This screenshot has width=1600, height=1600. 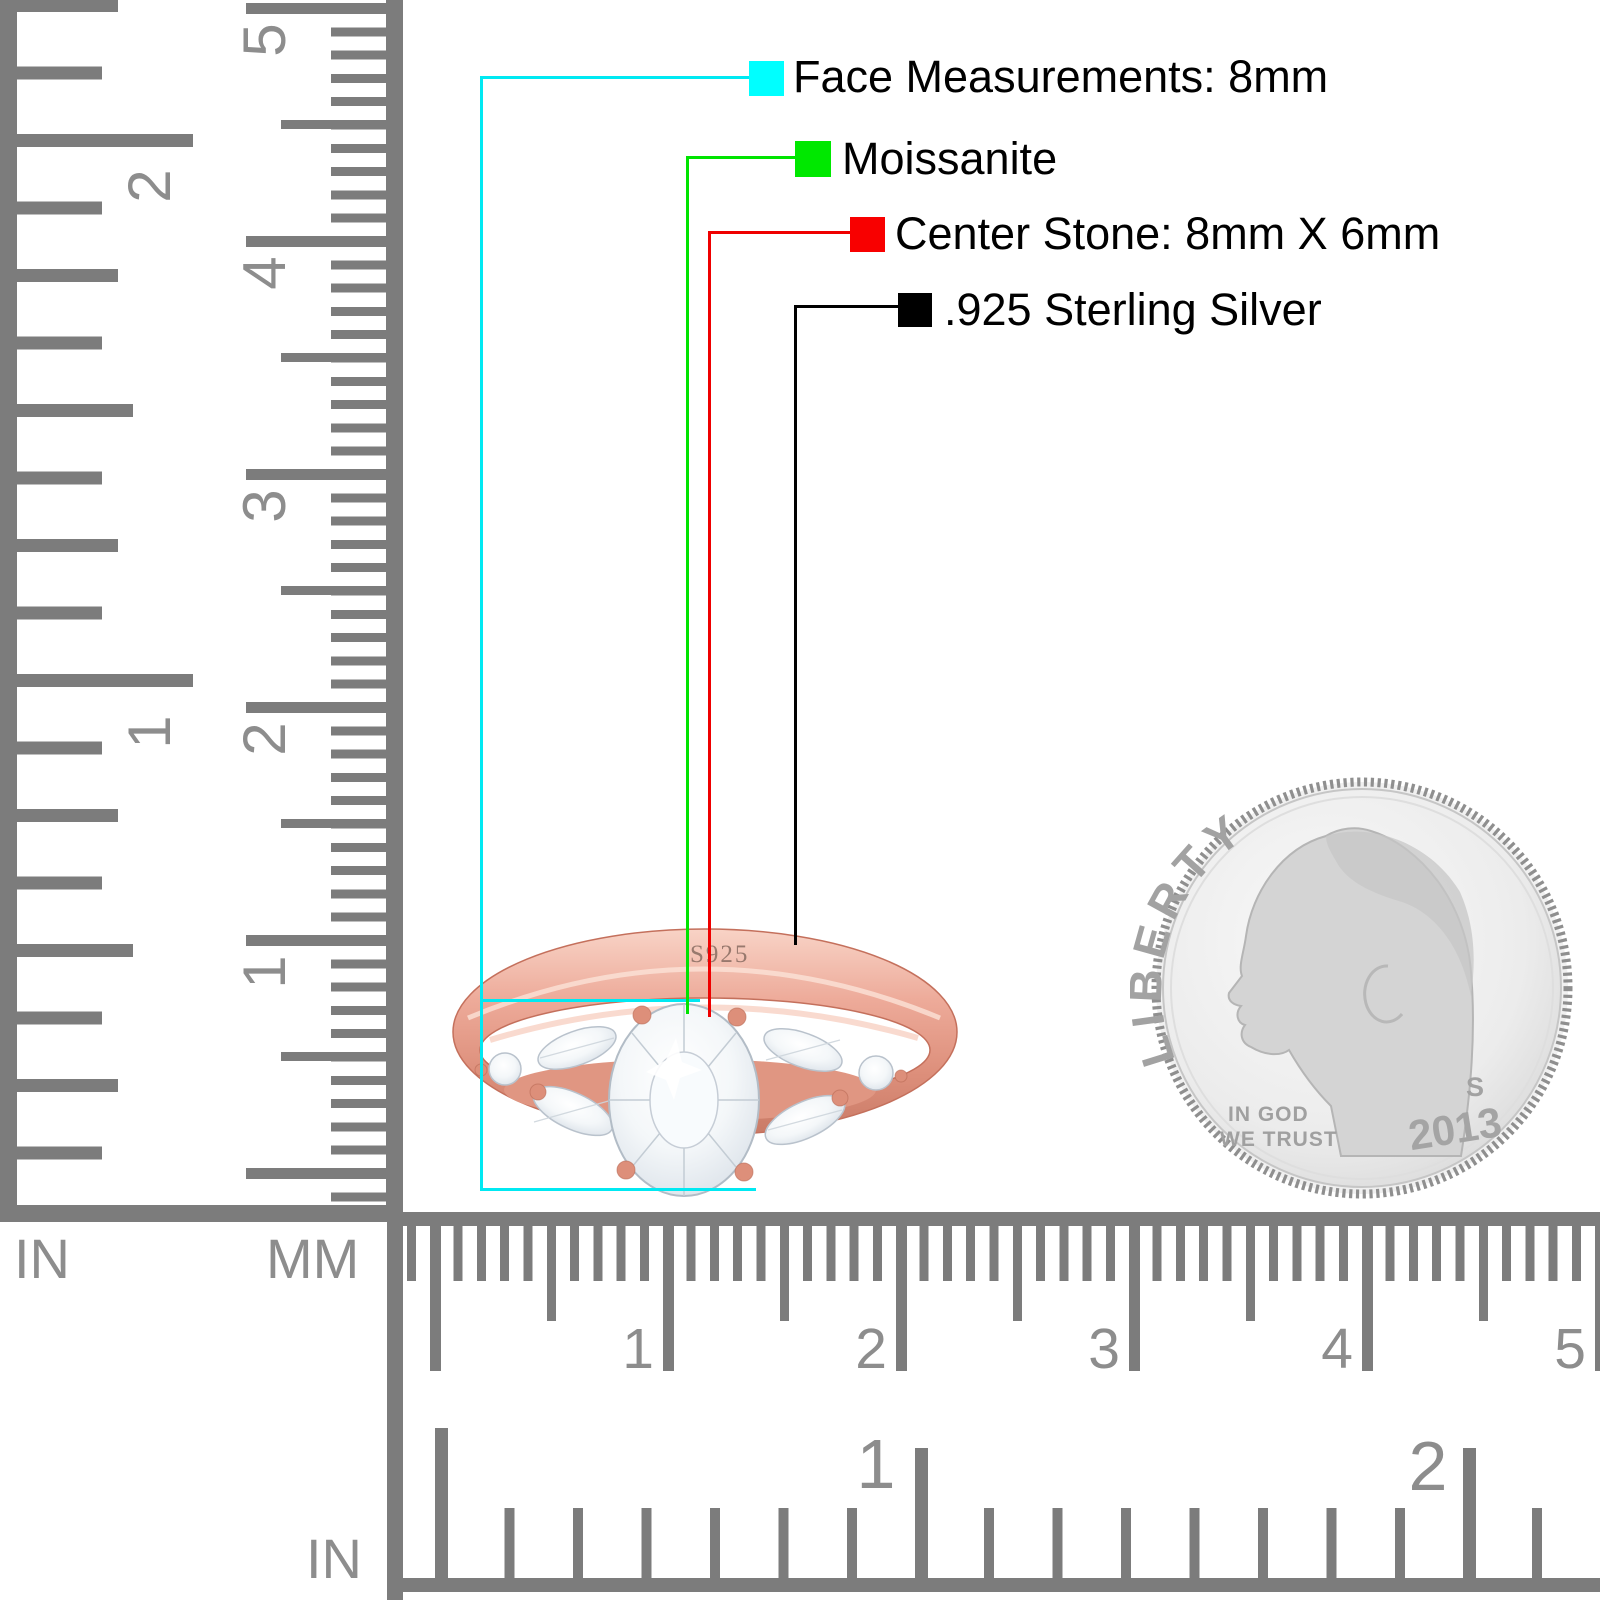 I want to click on vertical-mm-ruler: 5 4 3 2 1, so click(x=321, y=602).